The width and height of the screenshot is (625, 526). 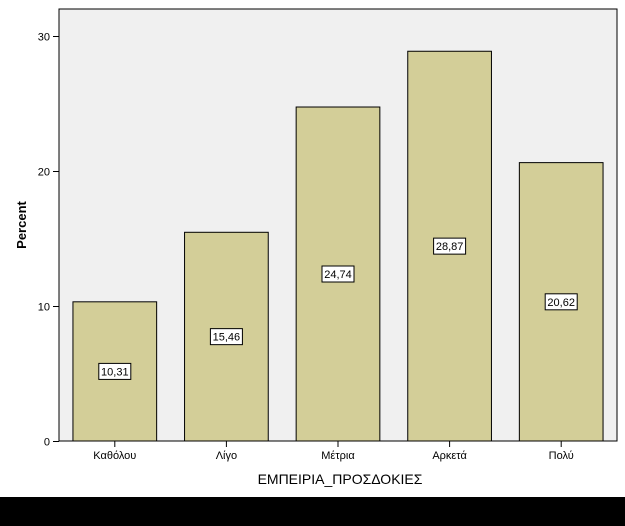 I want to click on data-label: 10,31, so click(x=115, y=372).